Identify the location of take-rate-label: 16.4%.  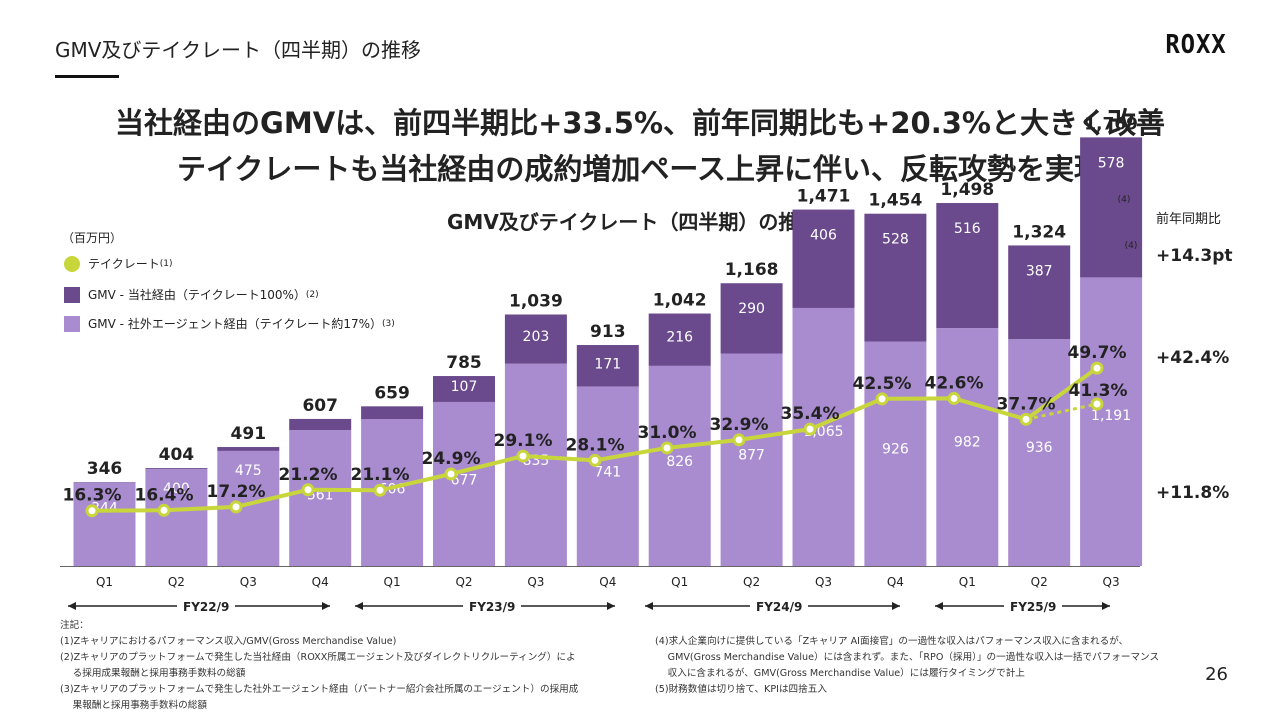
(164, 495).